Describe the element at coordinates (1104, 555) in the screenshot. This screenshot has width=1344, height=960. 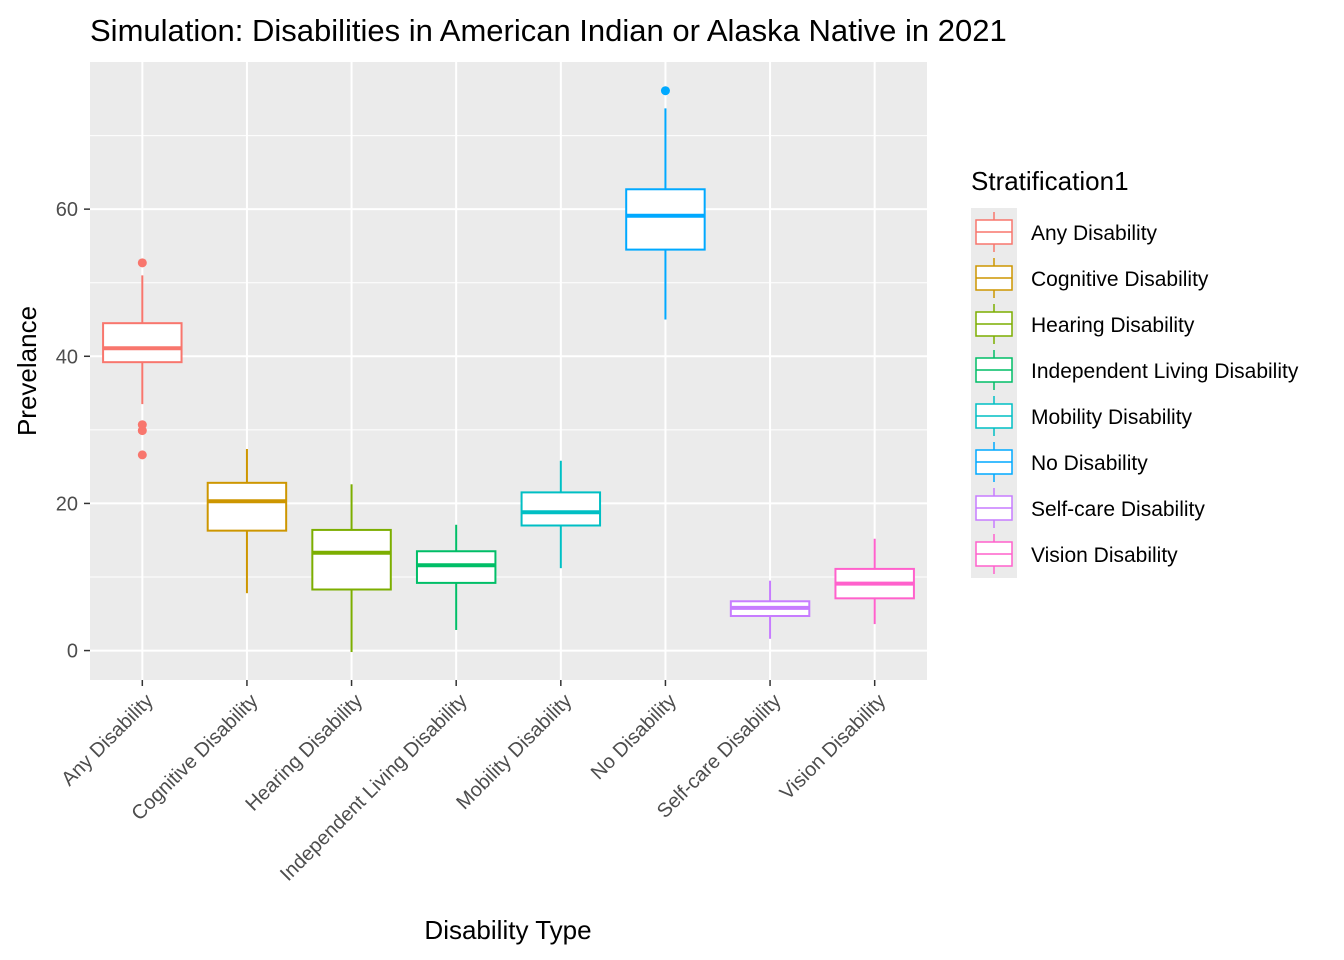
I see `legend-label: Vision Disability` at that location.